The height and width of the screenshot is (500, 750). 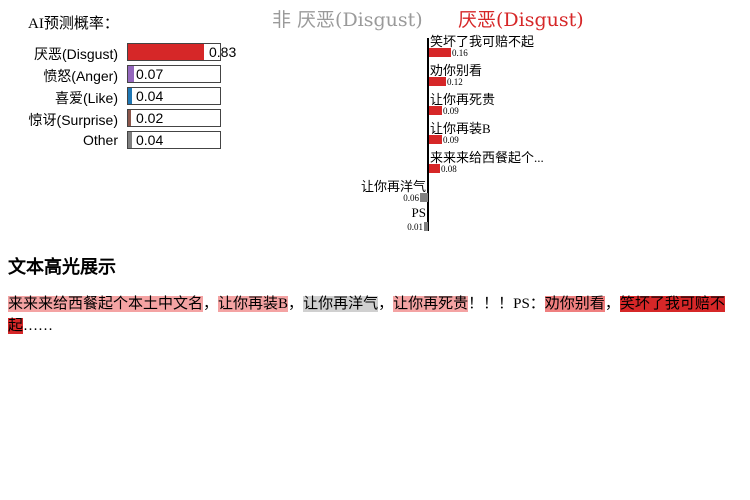 What do you see at coordinates (73, 24) in the screenshot?
I see `prediction-title: AI预测概率：` at bounding box center [73, 24].